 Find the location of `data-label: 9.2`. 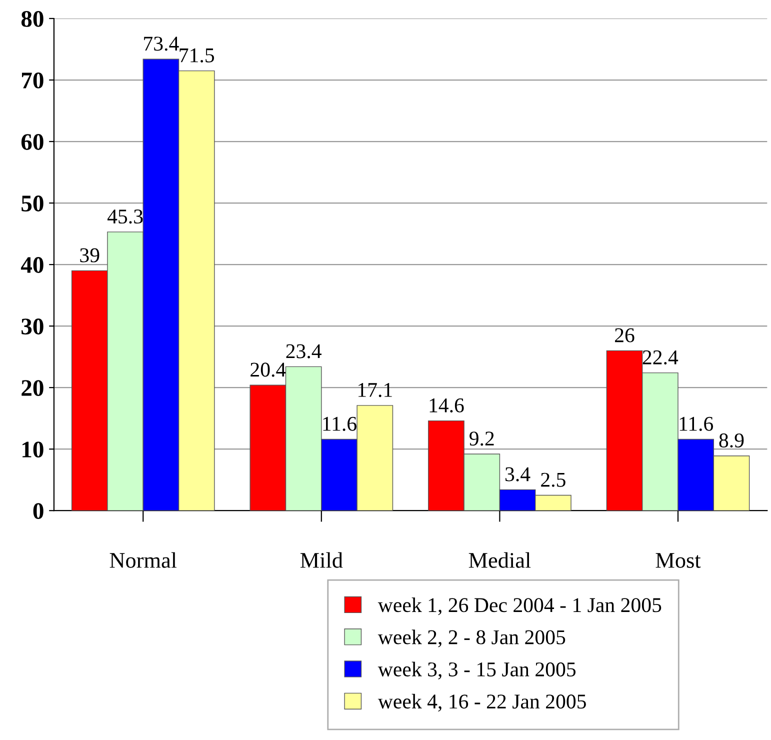

data-label: 9.2 is located at coordinates (482, 439).